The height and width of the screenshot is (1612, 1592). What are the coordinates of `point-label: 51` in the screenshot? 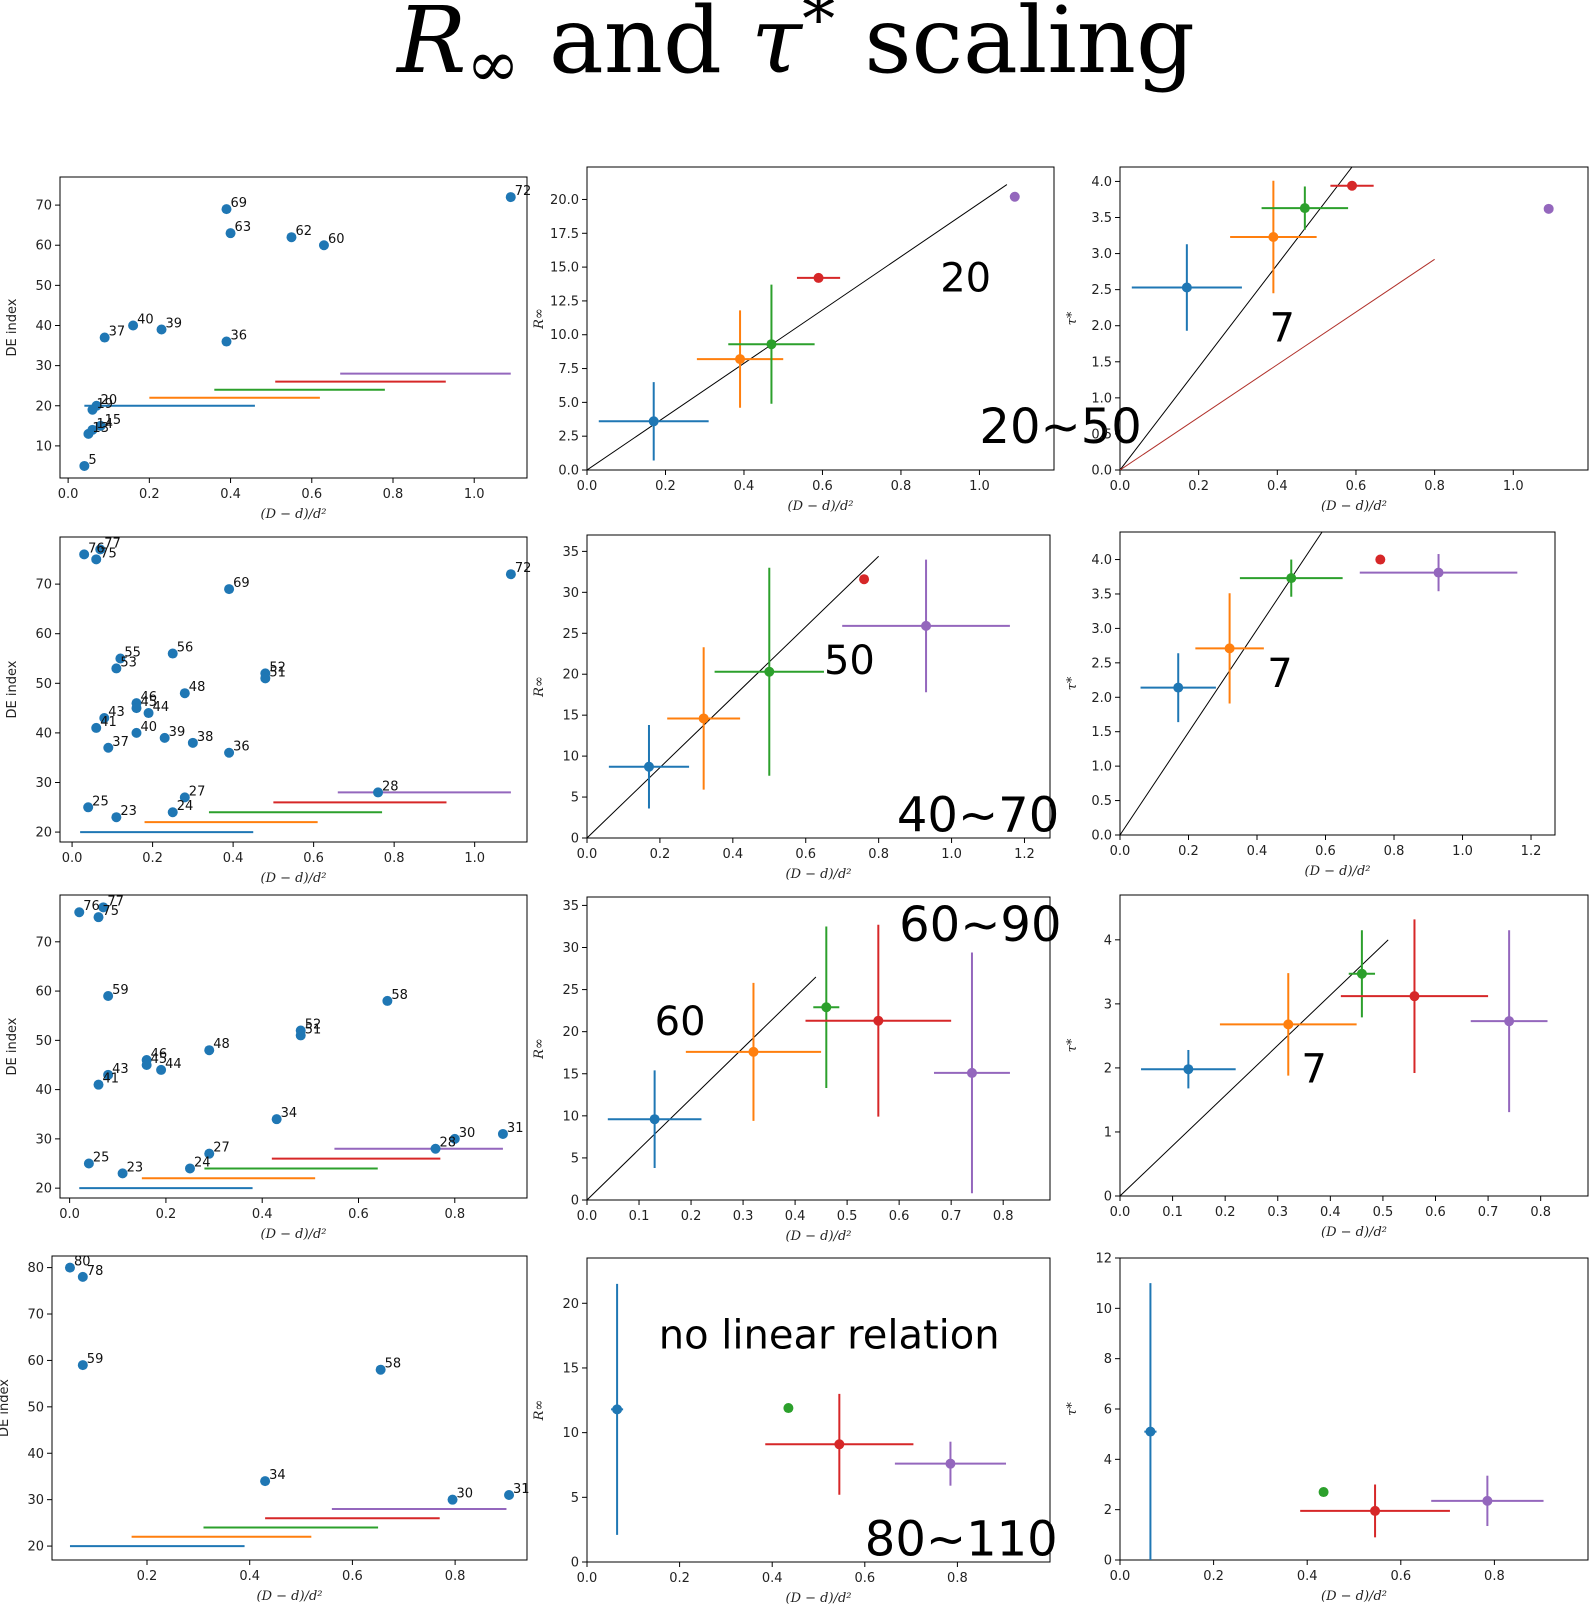 It's located at (313, 1029).